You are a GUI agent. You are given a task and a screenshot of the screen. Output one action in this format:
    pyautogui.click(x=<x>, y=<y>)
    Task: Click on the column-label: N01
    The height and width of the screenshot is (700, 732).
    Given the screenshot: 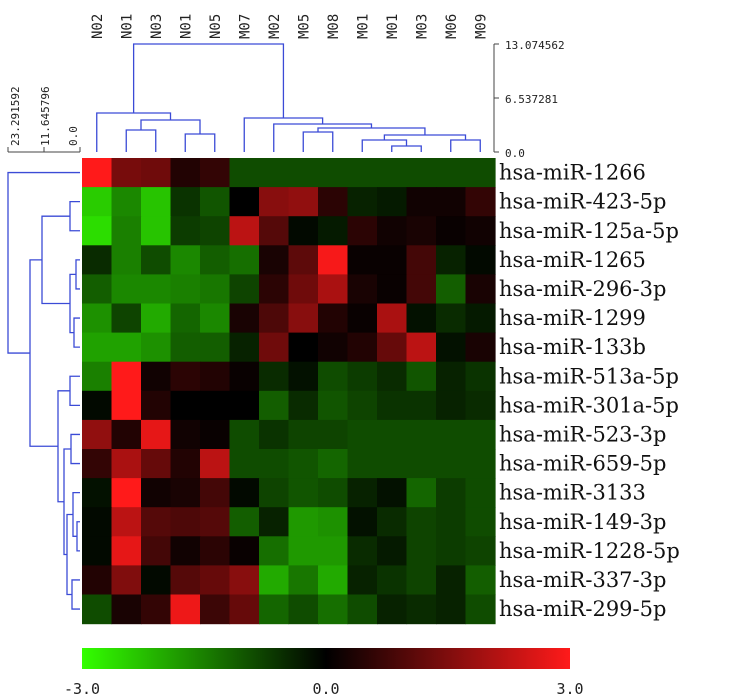 What is the action you would take?
    pyautogui.click(x=127, y=26)
    